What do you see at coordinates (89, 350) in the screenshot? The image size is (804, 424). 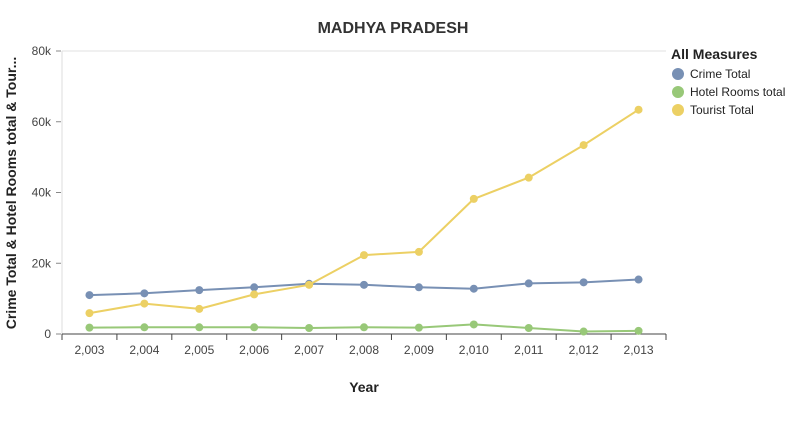 I see `x-tick-label: 2,003` at bounding box center [89, 350].